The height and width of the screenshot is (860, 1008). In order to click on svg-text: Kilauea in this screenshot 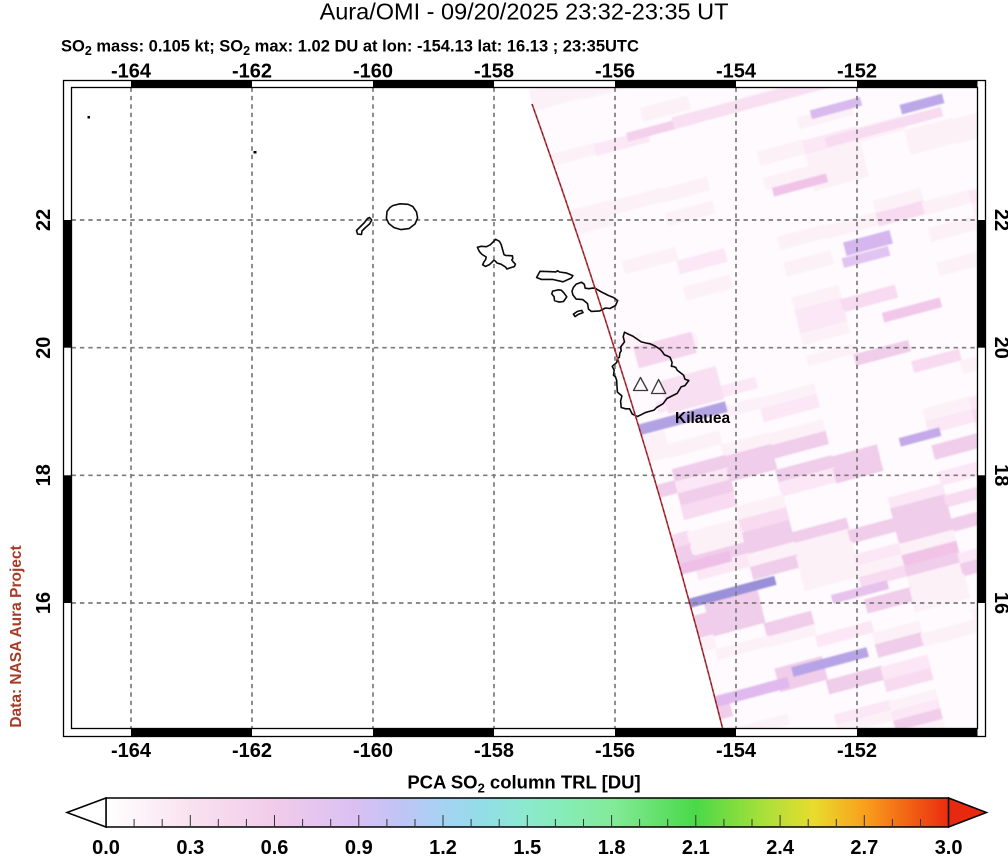, I will do `click(703, 418)`.